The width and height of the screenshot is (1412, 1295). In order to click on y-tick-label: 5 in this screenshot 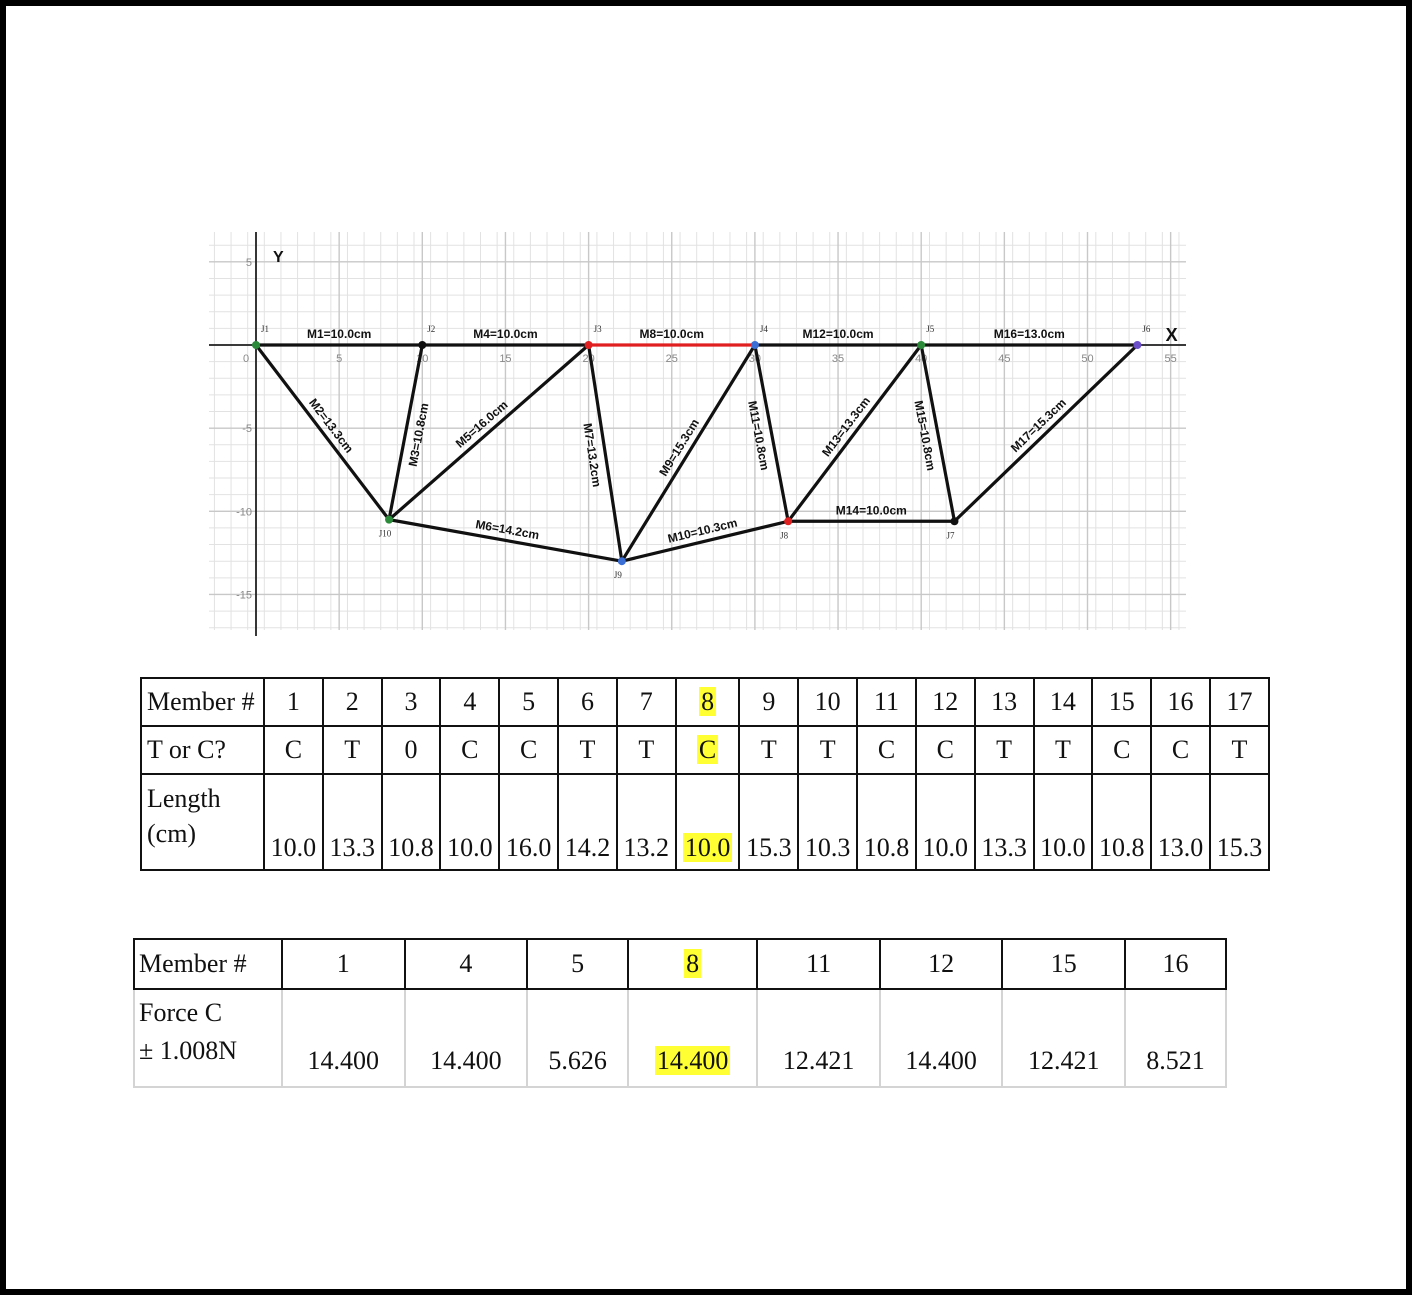, I will do `click(249, 263)`.